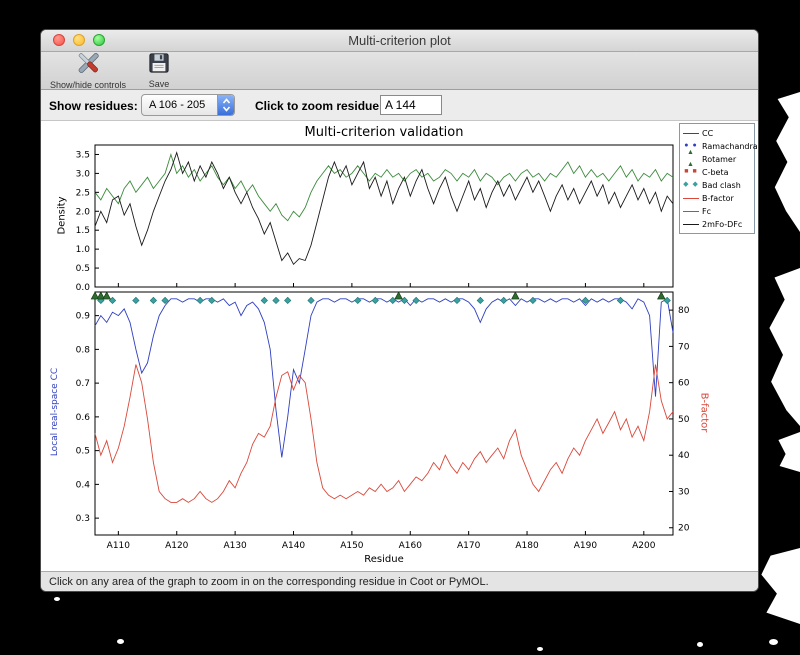 The height and width of the screenshot is (655, 800). What do you see at coordinates (159, 65) in the screenshot?
I see `save-icon` at bounding box center [159, 65].